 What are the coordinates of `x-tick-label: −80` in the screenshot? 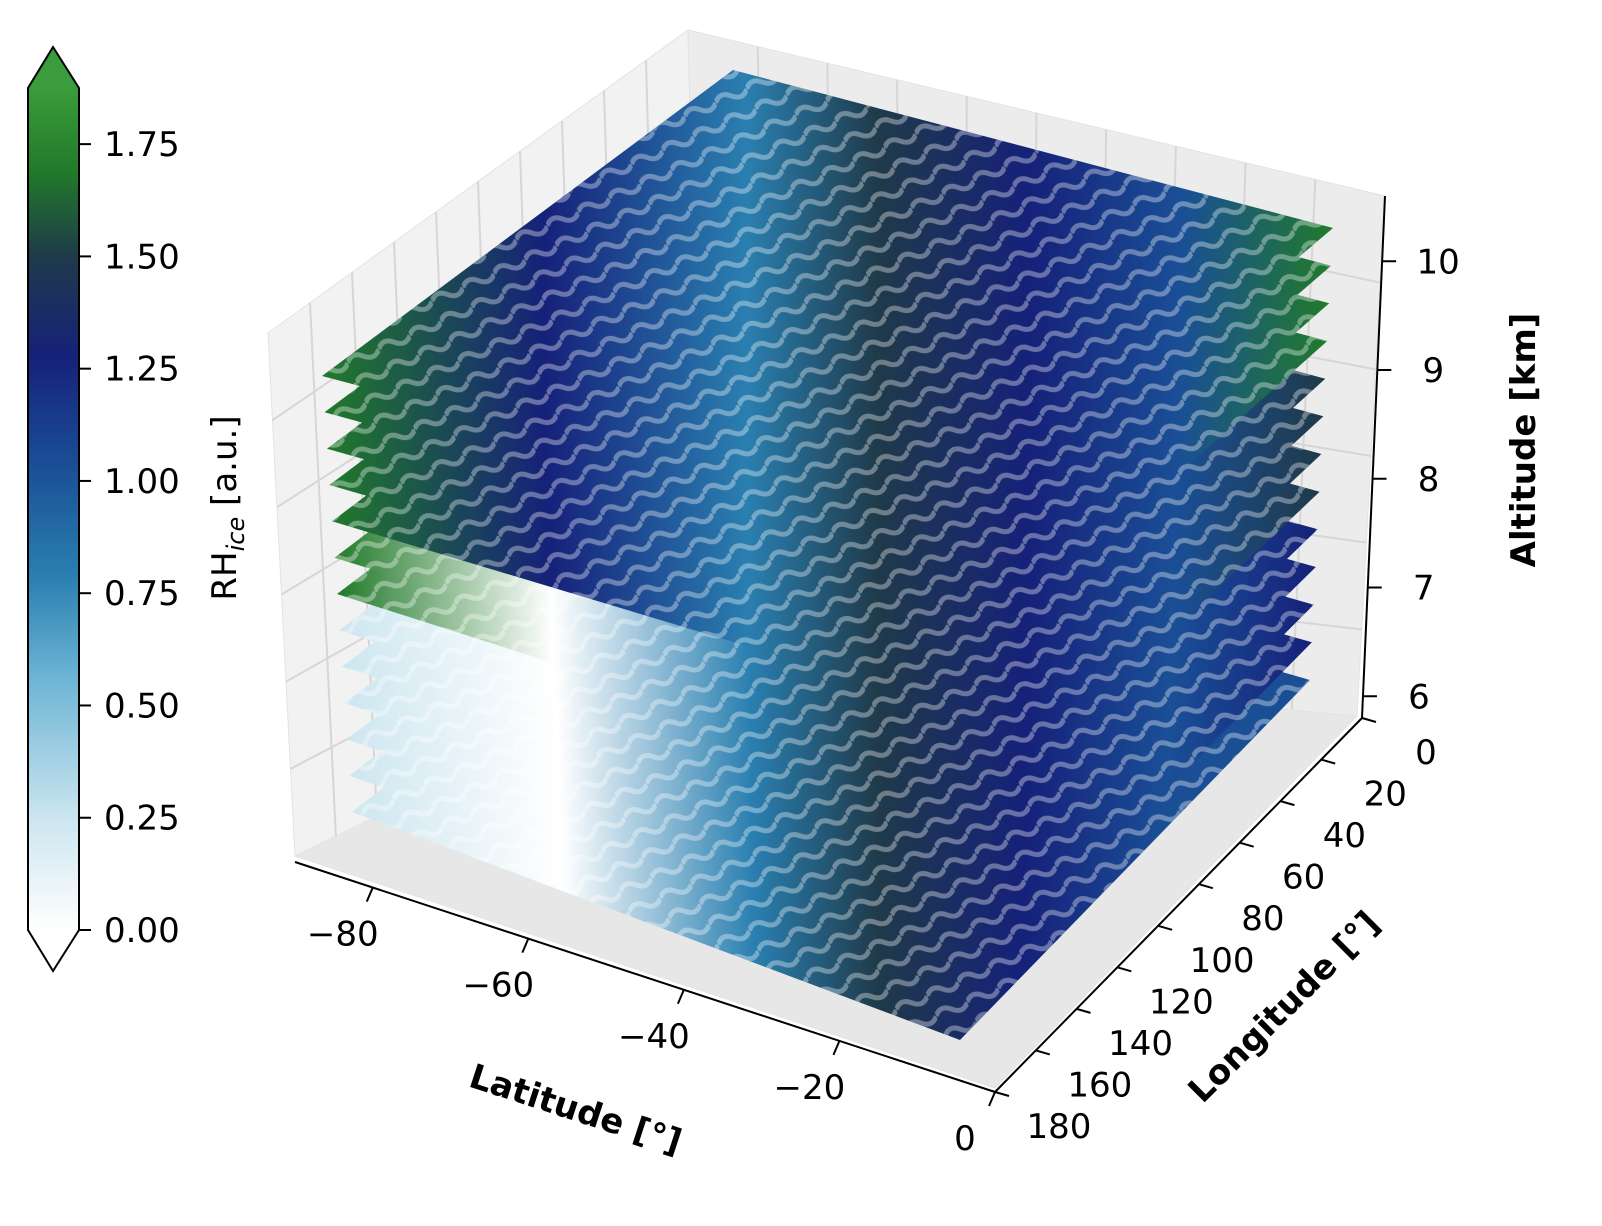 It's located at (343, 935).